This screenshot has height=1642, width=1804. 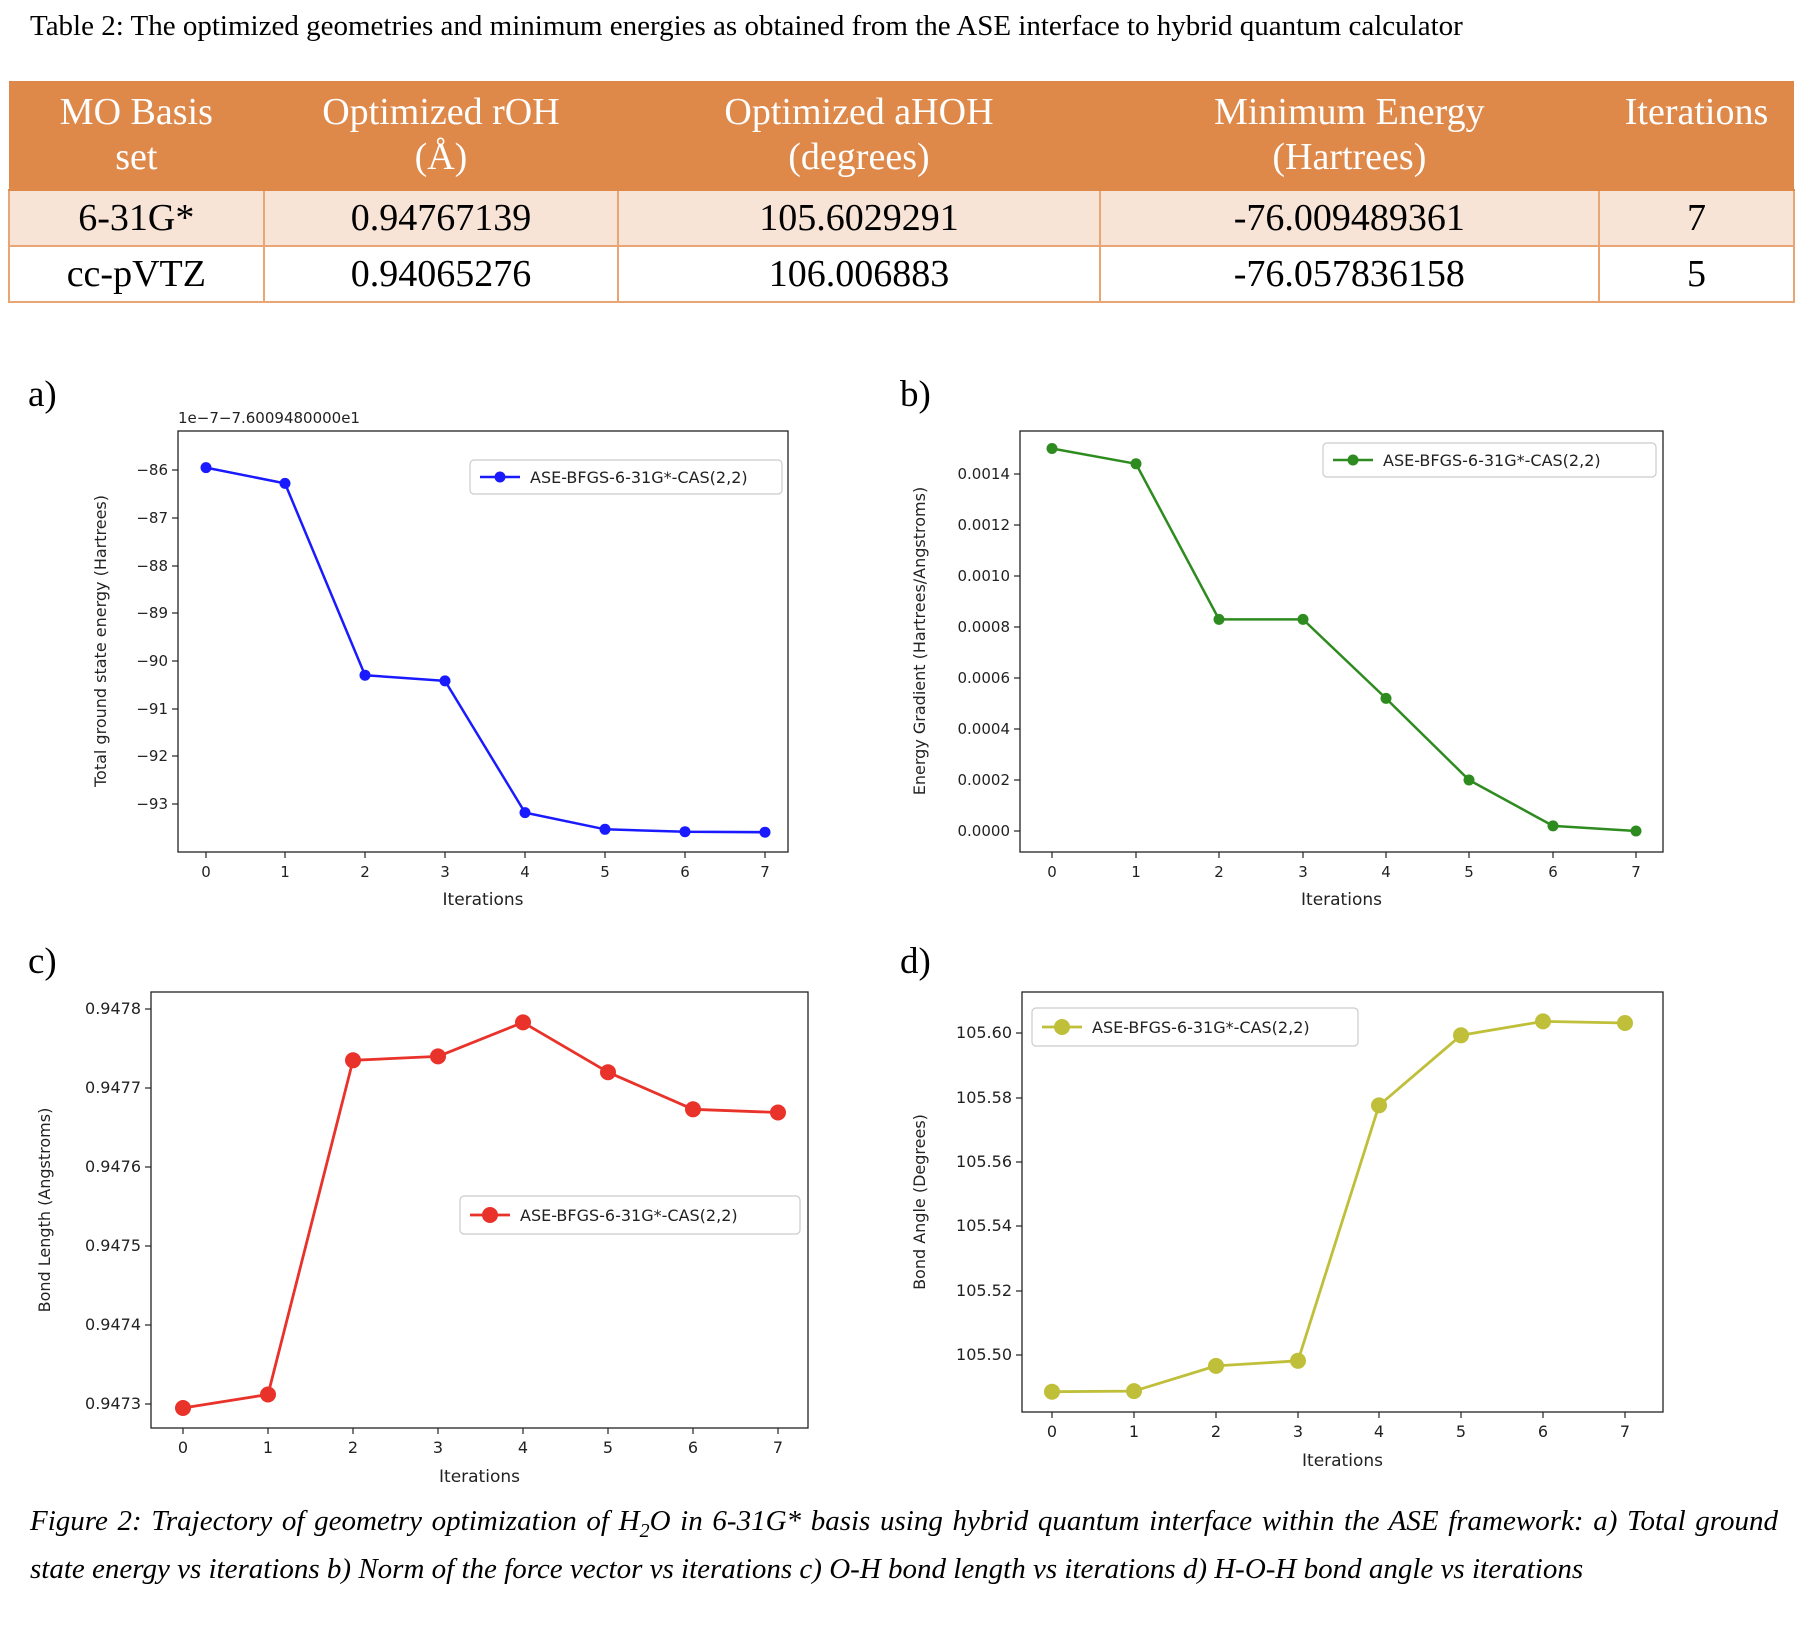 What do you see at coordinates (152, 756) in the screenshot?
I see `y-tick-label: −92` at bounding box center [152, 756].